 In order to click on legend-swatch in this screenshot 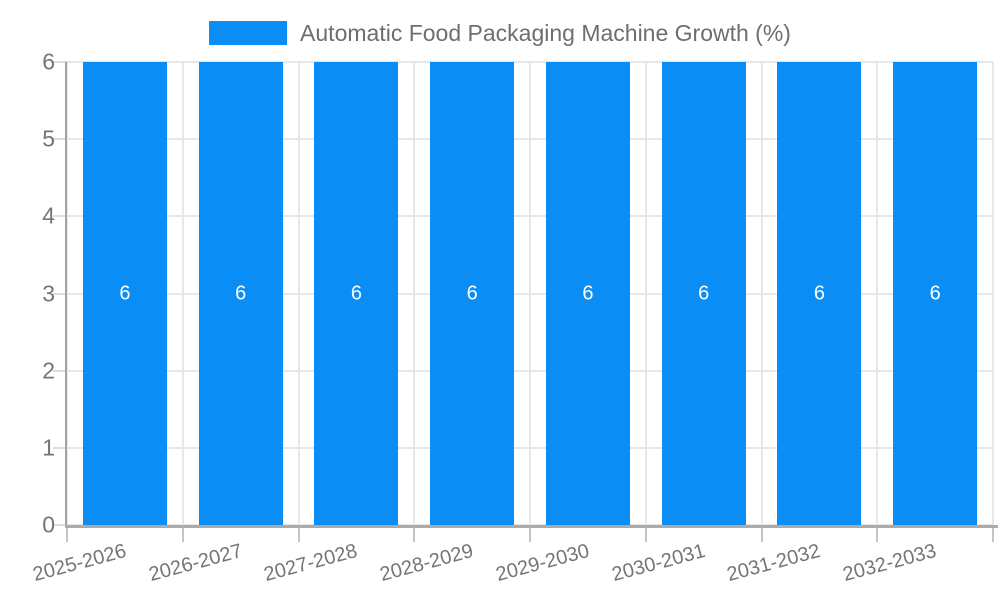, I will do `click(248, 33)`.